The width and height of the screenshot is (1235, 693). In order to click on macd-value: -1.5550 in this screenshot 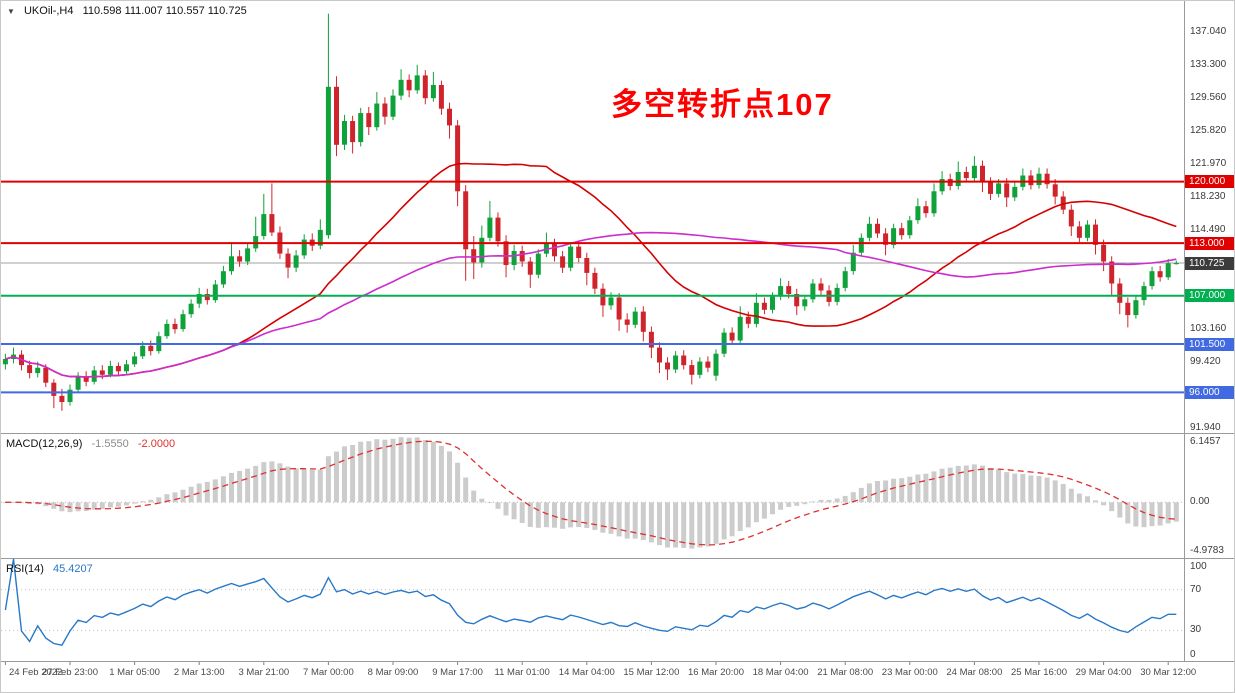, I will do `click(110, 444)`.